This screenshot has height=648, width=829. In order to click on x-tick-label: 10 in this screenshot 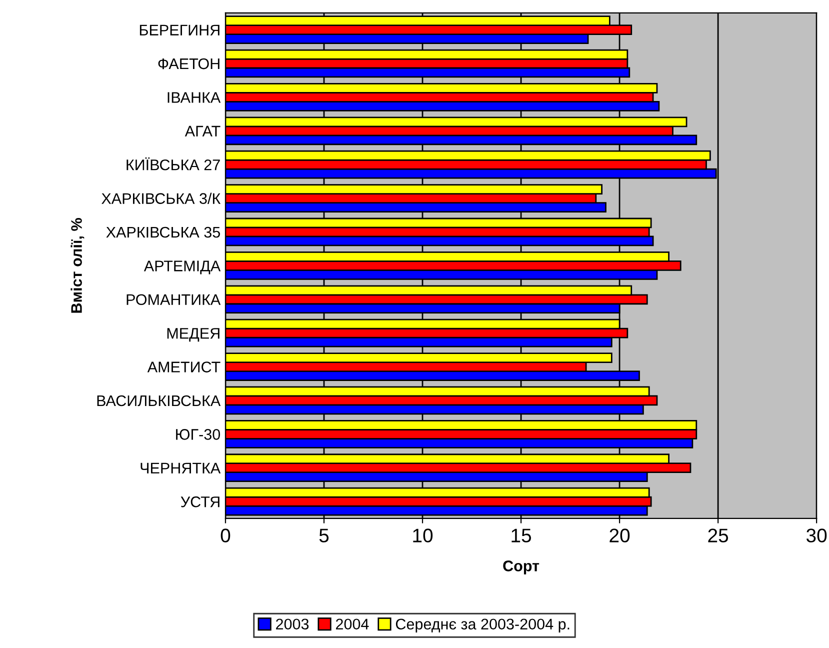, I will do `click(423, 535)`.